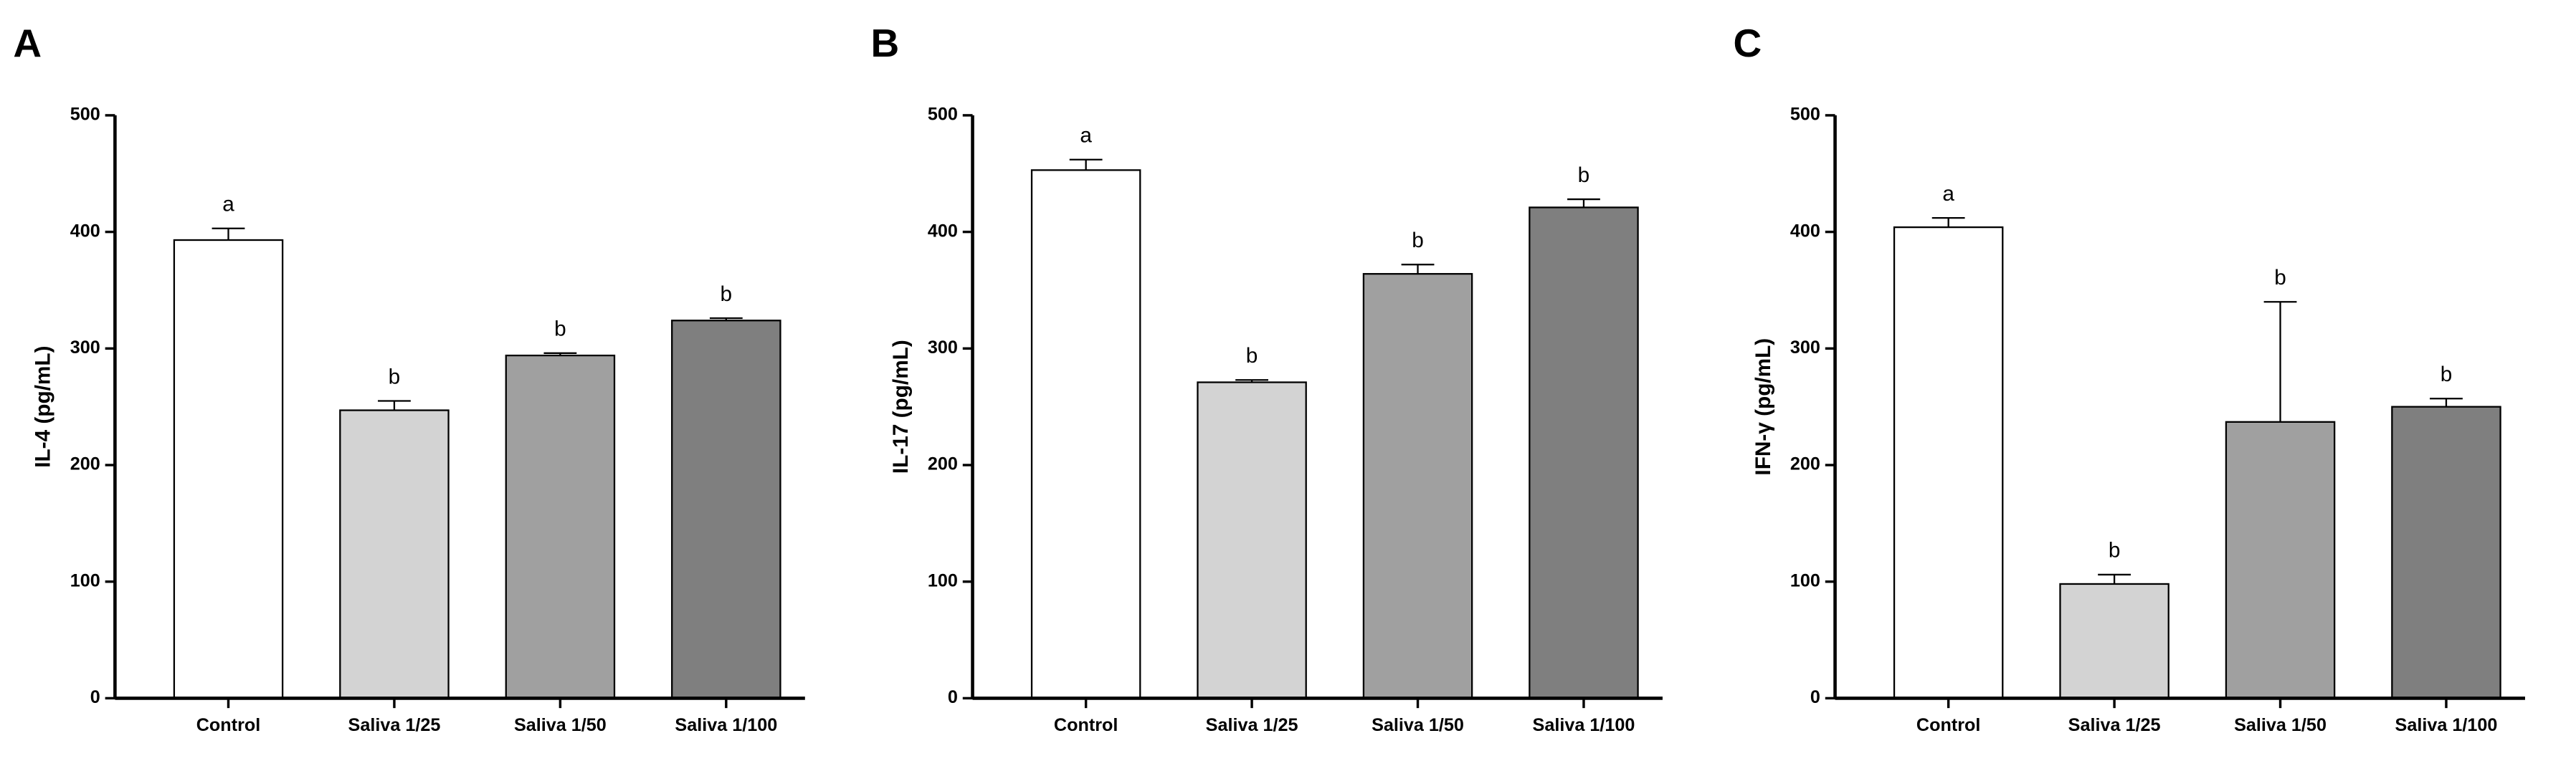 The width and height of the screenshot is (2576, 761). What do you see at coordinates (1763, 407) in the screenshot?
I see `y-axis-title: IFN-γ (pg/mL)` at bounding box center [1763, 407].